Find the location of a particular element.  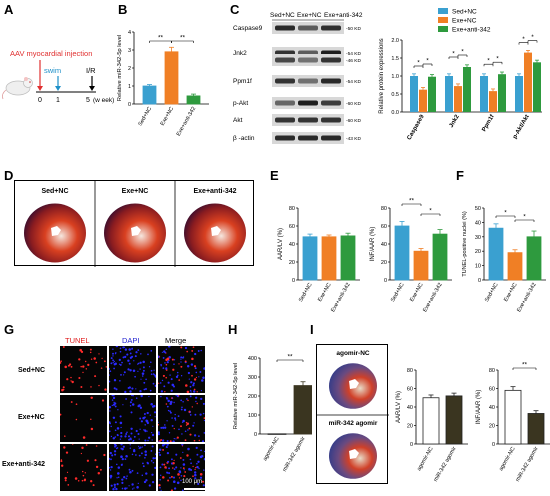

y-tick-label: 300 is located at coordinates (252, 378).